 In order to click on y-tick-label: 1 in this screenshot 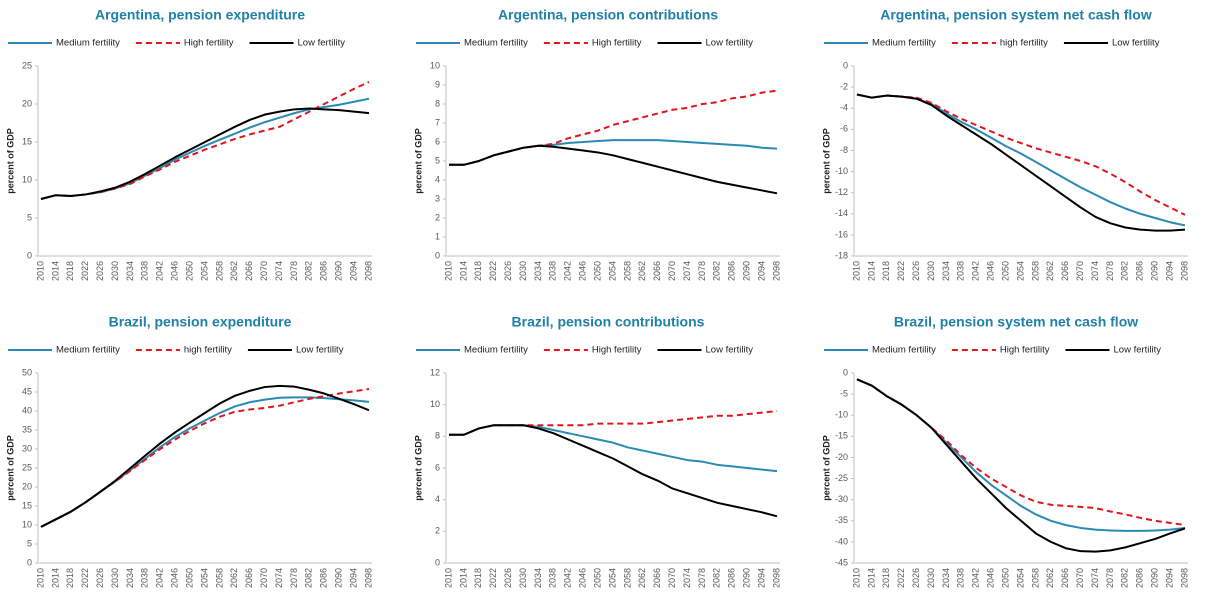, I will do `click(437, 236)`.